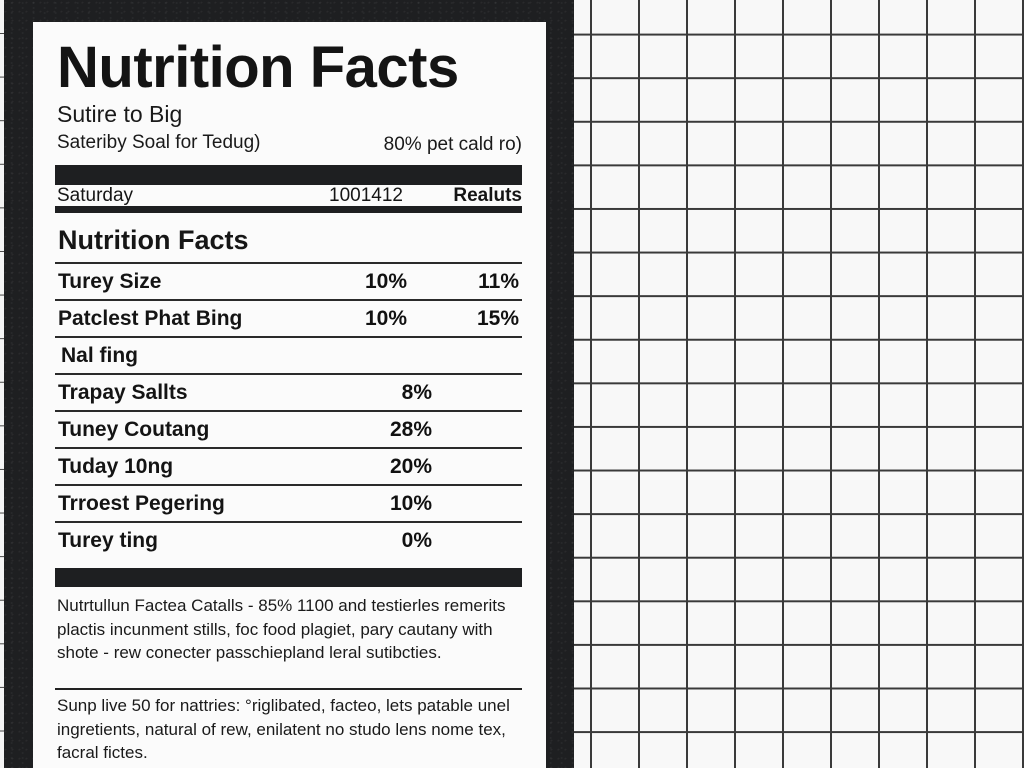 This screenshot has height=768, width=1024. Describe the element at coordinates (288, 502) in the screenshot. I see `nutrient-row: Trroest Pegering 10%` at that location.